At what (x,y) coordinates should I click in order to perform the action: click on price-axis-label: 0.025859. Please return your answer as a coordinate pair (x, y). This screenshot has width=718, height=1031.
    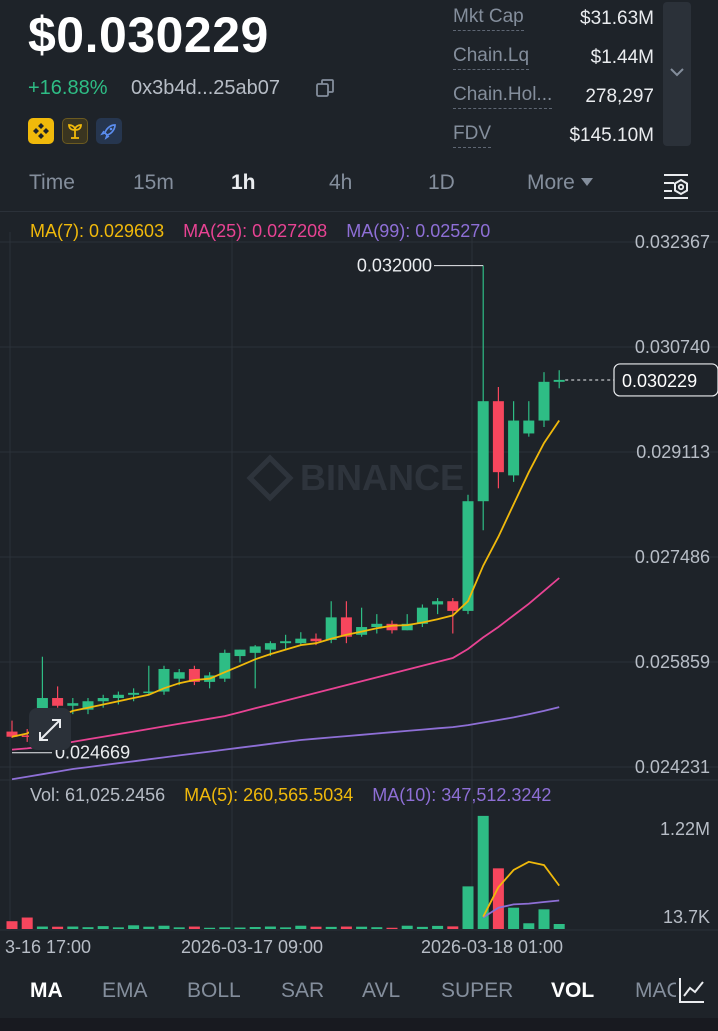
    Looking at the image, I should click on (672, 662).